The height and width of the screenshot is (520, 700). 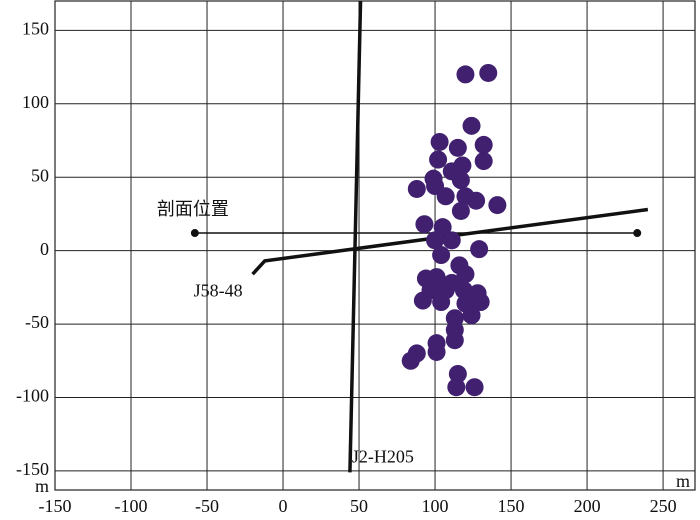 What do you see at coordinates (383, 457) in the screenshot?
I see `line-label: J2-H205` at bounding box center [383, 457].